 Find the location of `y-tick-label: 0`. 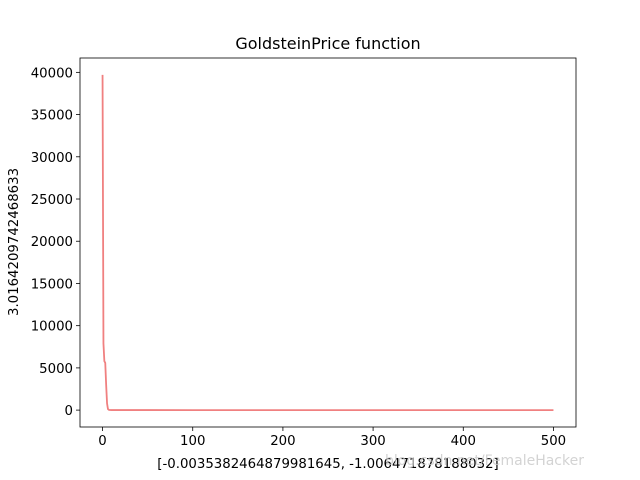

y-tick-label: 0 is located at coordinates (69, 411).